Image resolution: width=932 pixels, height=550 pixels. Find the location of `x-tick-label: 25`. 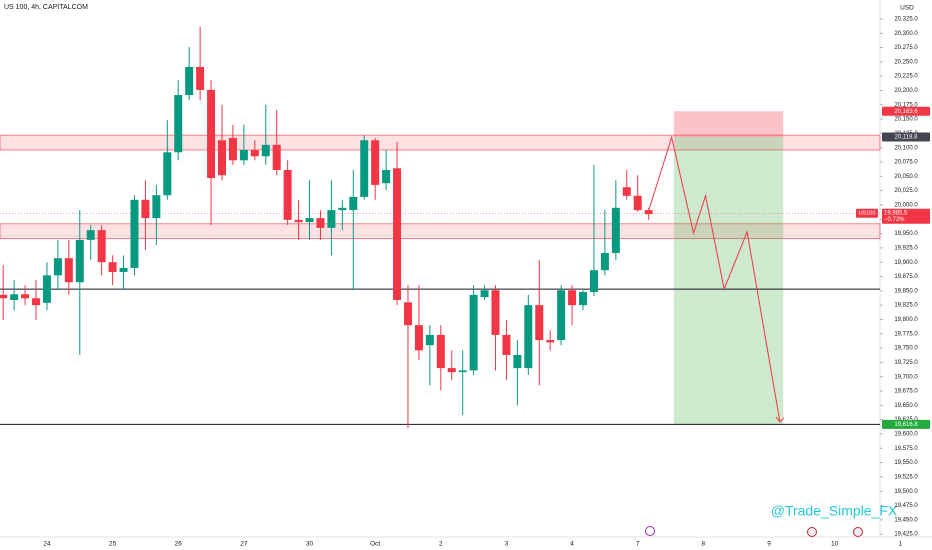

x-tick-label: 25 is located at coordinates (113, 544).